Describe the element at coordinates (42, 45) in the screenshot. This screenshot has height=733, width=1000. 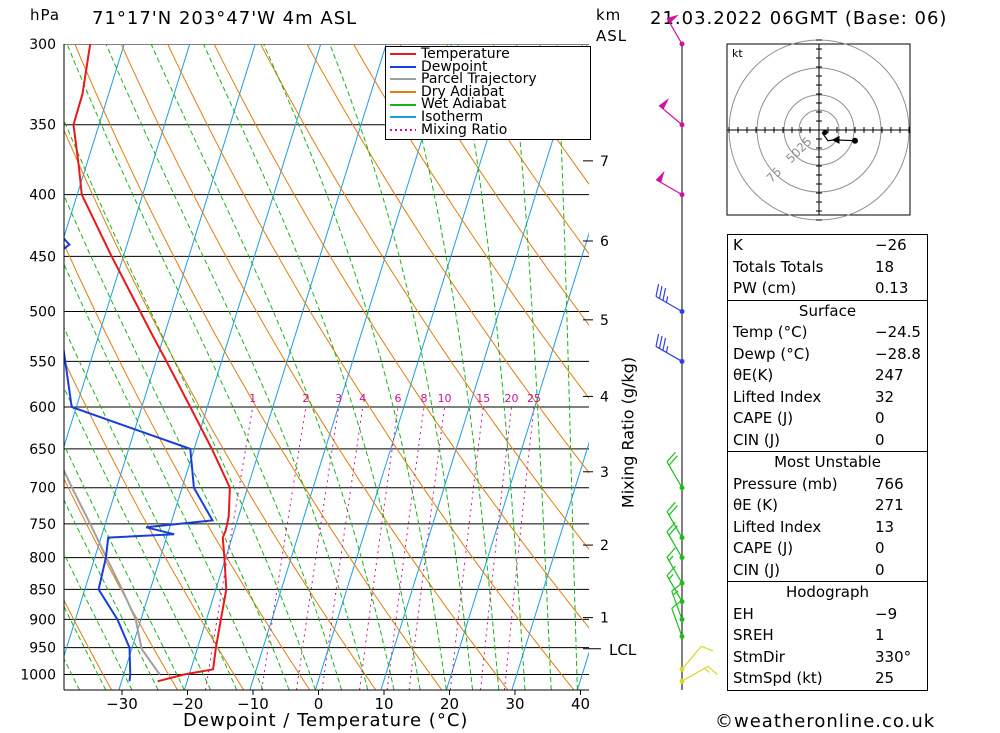
I see `pressure-tick-label: 300` at that location.